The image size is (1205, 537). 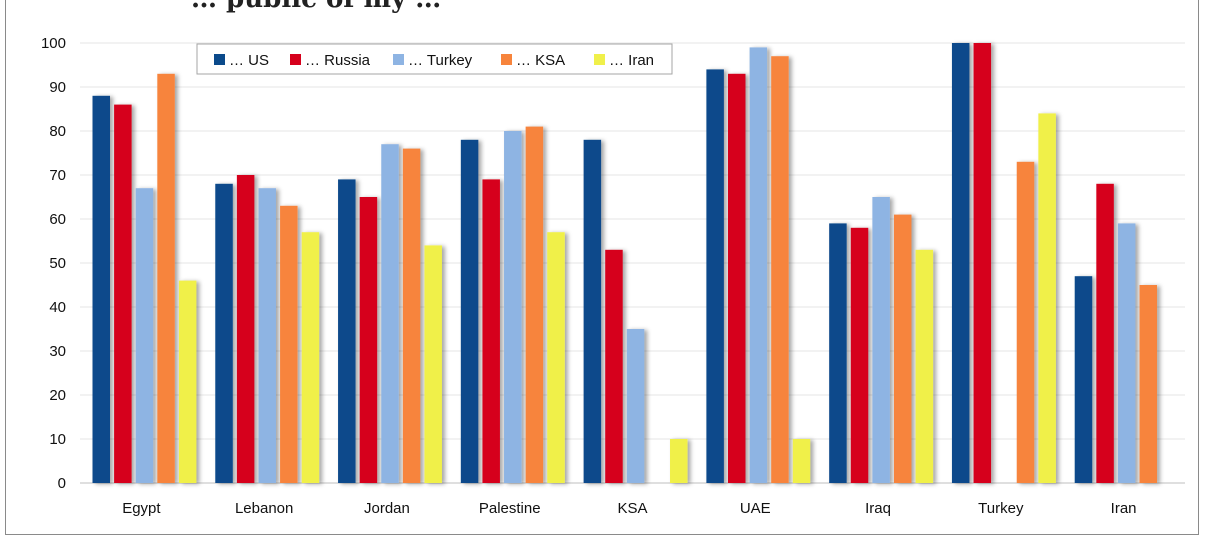 I want to click on y-tick-label: 40, so click(x=57, y=307).